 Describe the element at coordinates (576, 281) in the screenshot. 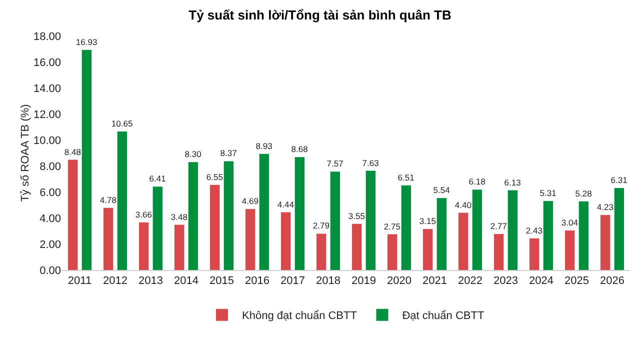

I see `x-tick-label: 2025` at that location.